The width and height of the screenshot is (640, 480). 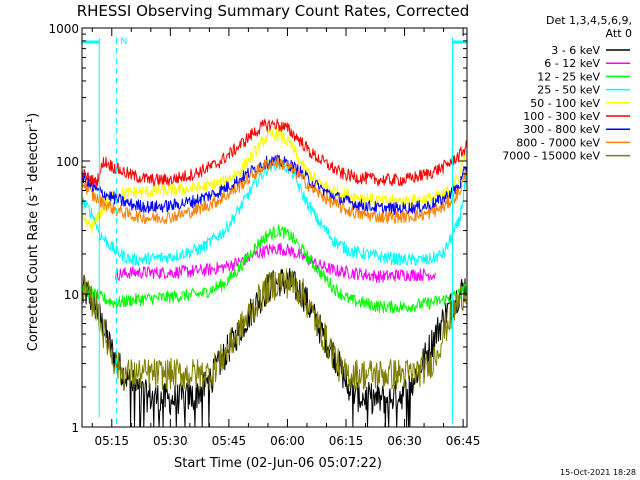 What do you see at coordinates (572, 63) in the screenshot?
I see `legend-item-label: 6 - 12 keV` at bounding box center [572, 63].